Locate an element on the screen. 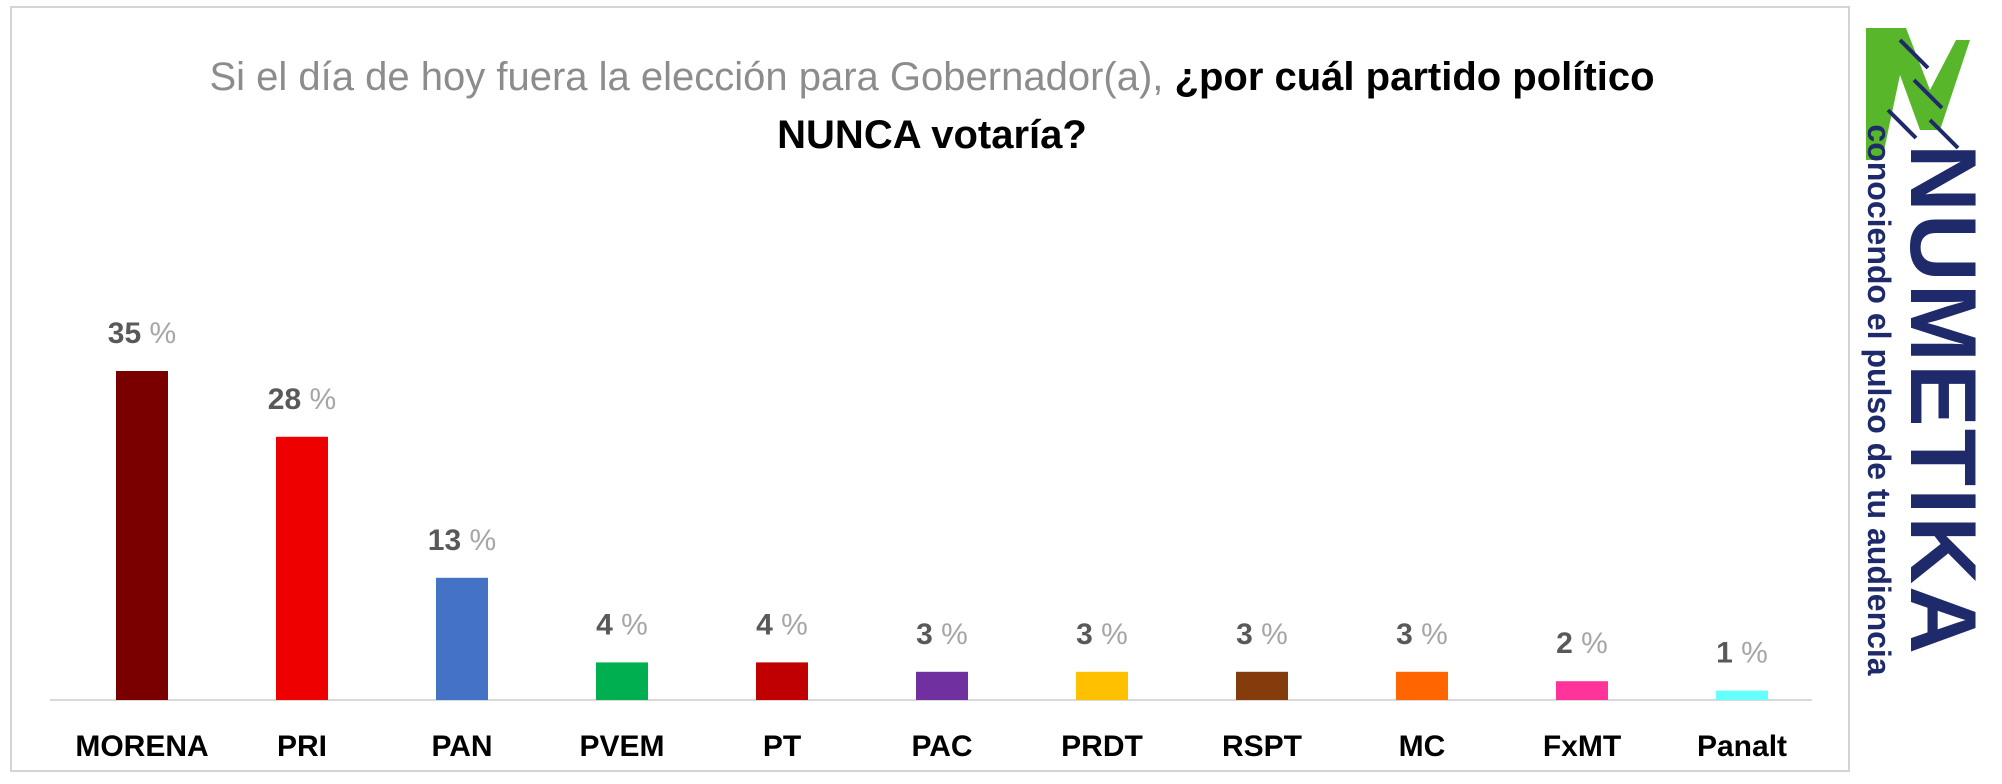 The height and width of the screenshot is (784, 2002). data-label-mc: 3 % is located at coordinates (1422, 634).